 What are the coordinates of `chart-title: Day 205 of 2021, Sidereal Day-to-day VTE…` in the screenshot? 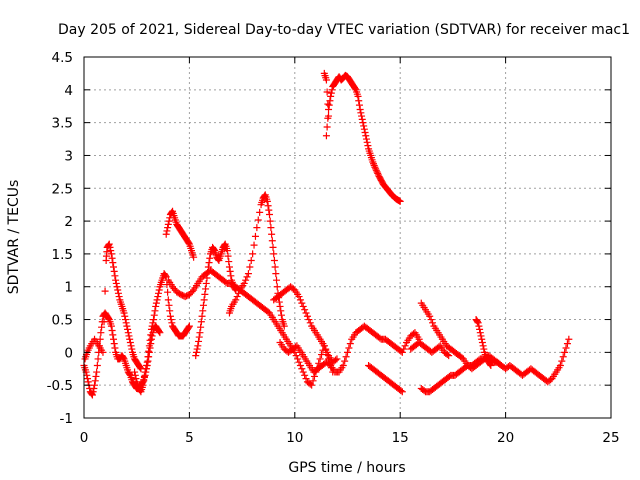 It's located at (344, 30).